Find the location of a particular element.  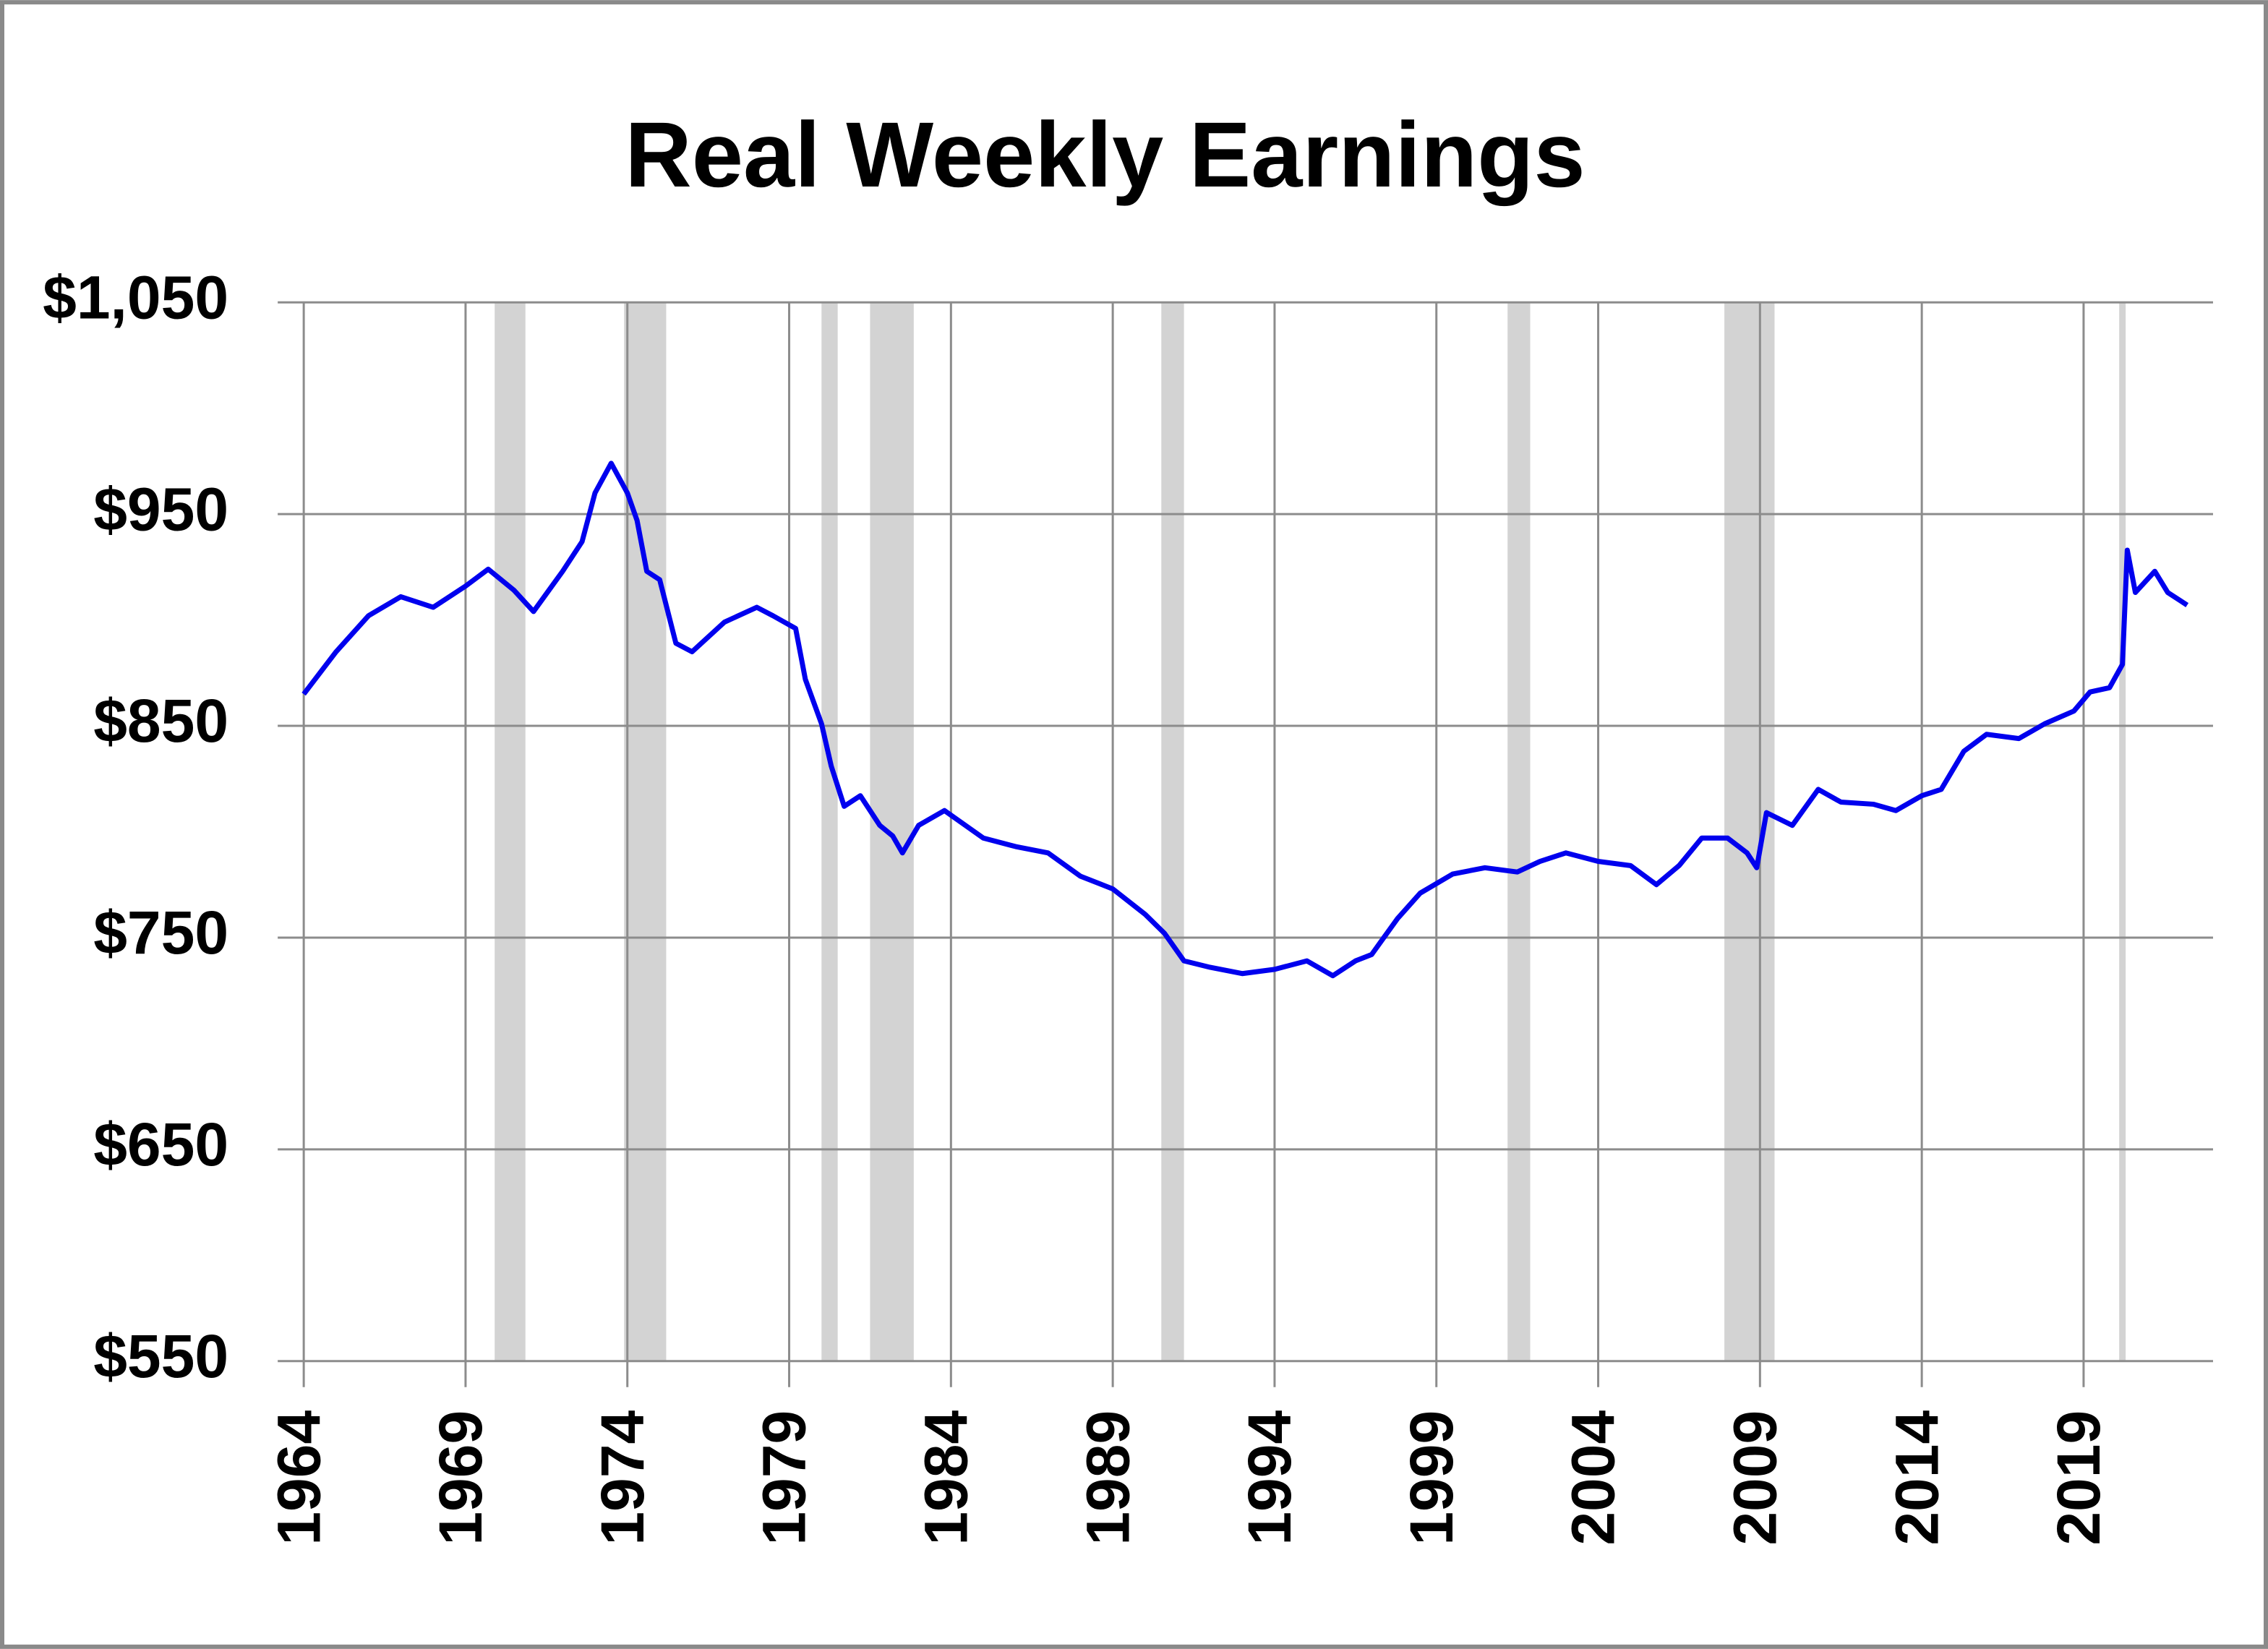

x-tick-label: 1984 is located at coordinates (946, 1477).